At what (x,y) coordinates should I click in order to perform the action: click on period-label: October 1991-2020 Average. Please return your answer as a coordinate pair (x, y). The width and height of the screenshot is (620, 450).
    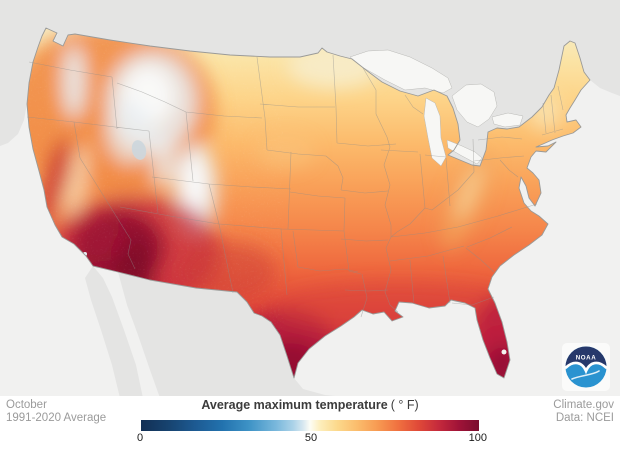
    Looking at the image, I should click on (56, 412).